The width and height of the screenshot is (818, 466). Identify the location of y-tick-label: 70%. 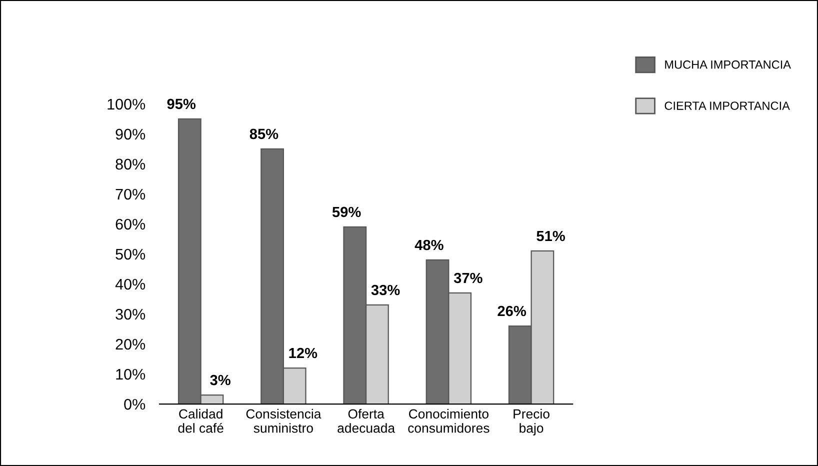
(131, 194).